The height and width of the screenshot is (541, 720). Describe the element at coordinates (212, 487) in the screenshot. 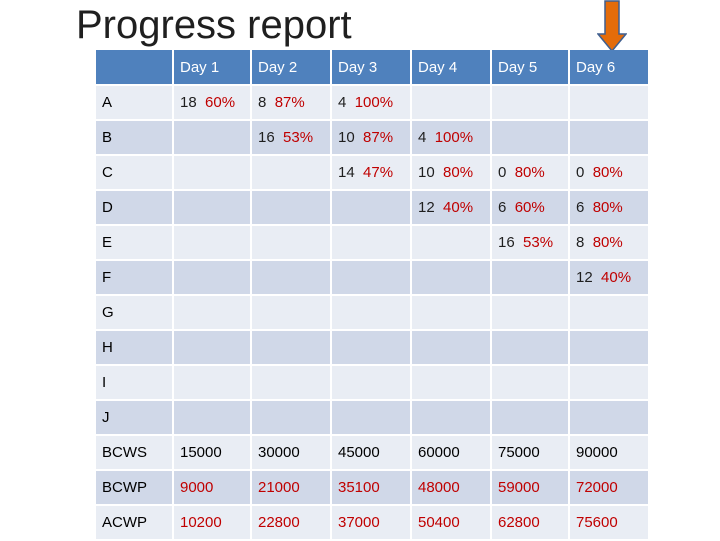

I see `metric-value: 9000` at that location.